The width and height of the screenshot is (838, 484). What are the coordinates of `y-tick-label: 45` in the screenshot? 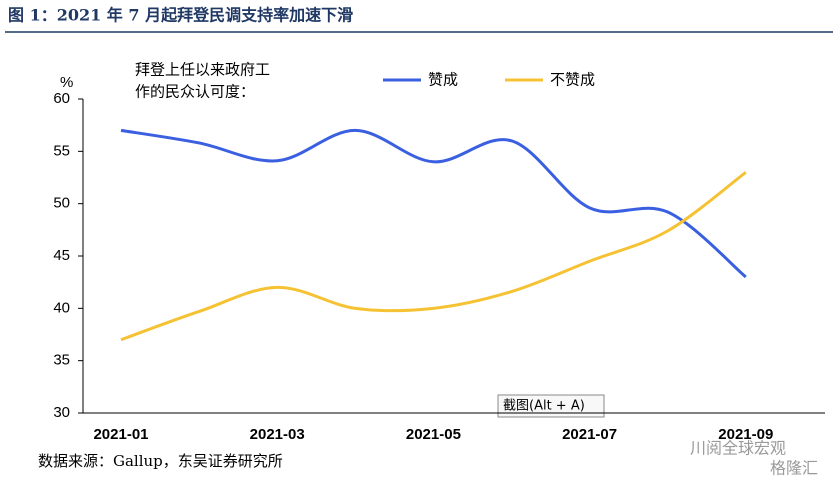 It's located at (61, 255).